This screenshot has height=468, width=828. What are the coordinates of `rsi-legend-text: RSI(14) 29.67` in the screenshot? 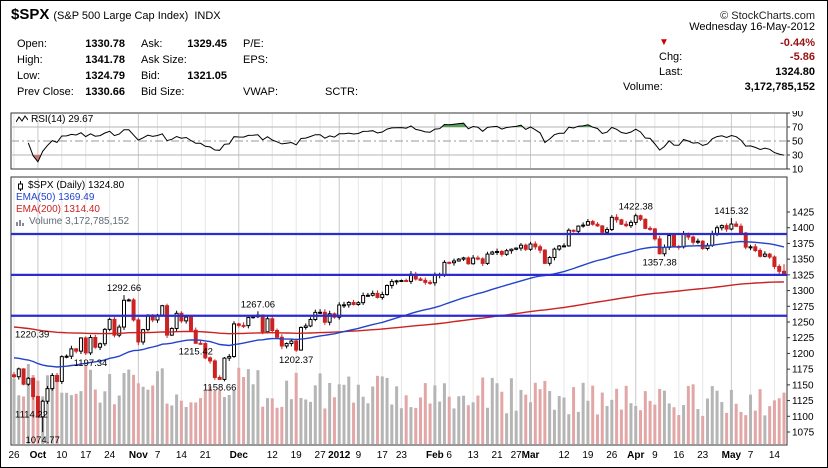 It's located at (62, 119).